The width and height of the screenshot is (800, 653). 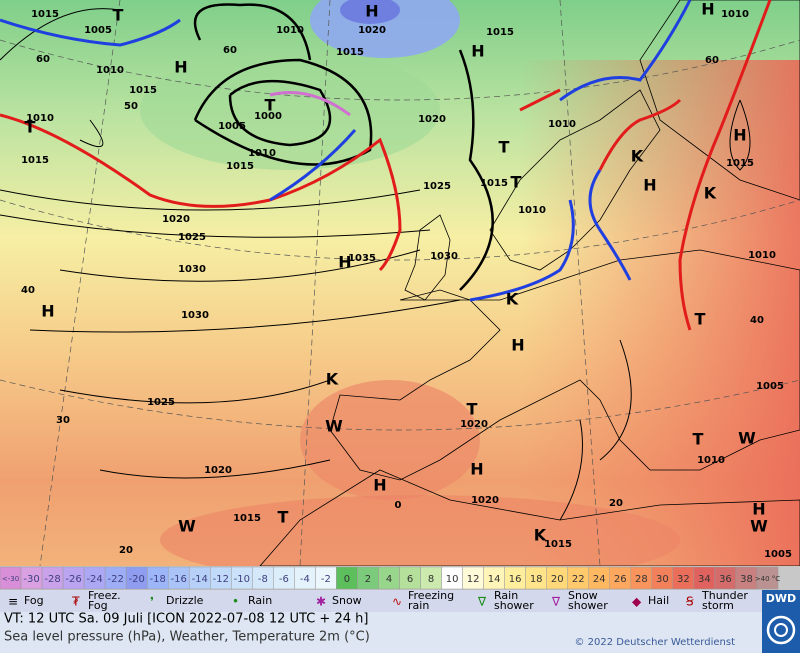 What do you see at coordinates (390, 440) in the screenshot?
I see `warm-iberia` at bounding box center [390, 440].